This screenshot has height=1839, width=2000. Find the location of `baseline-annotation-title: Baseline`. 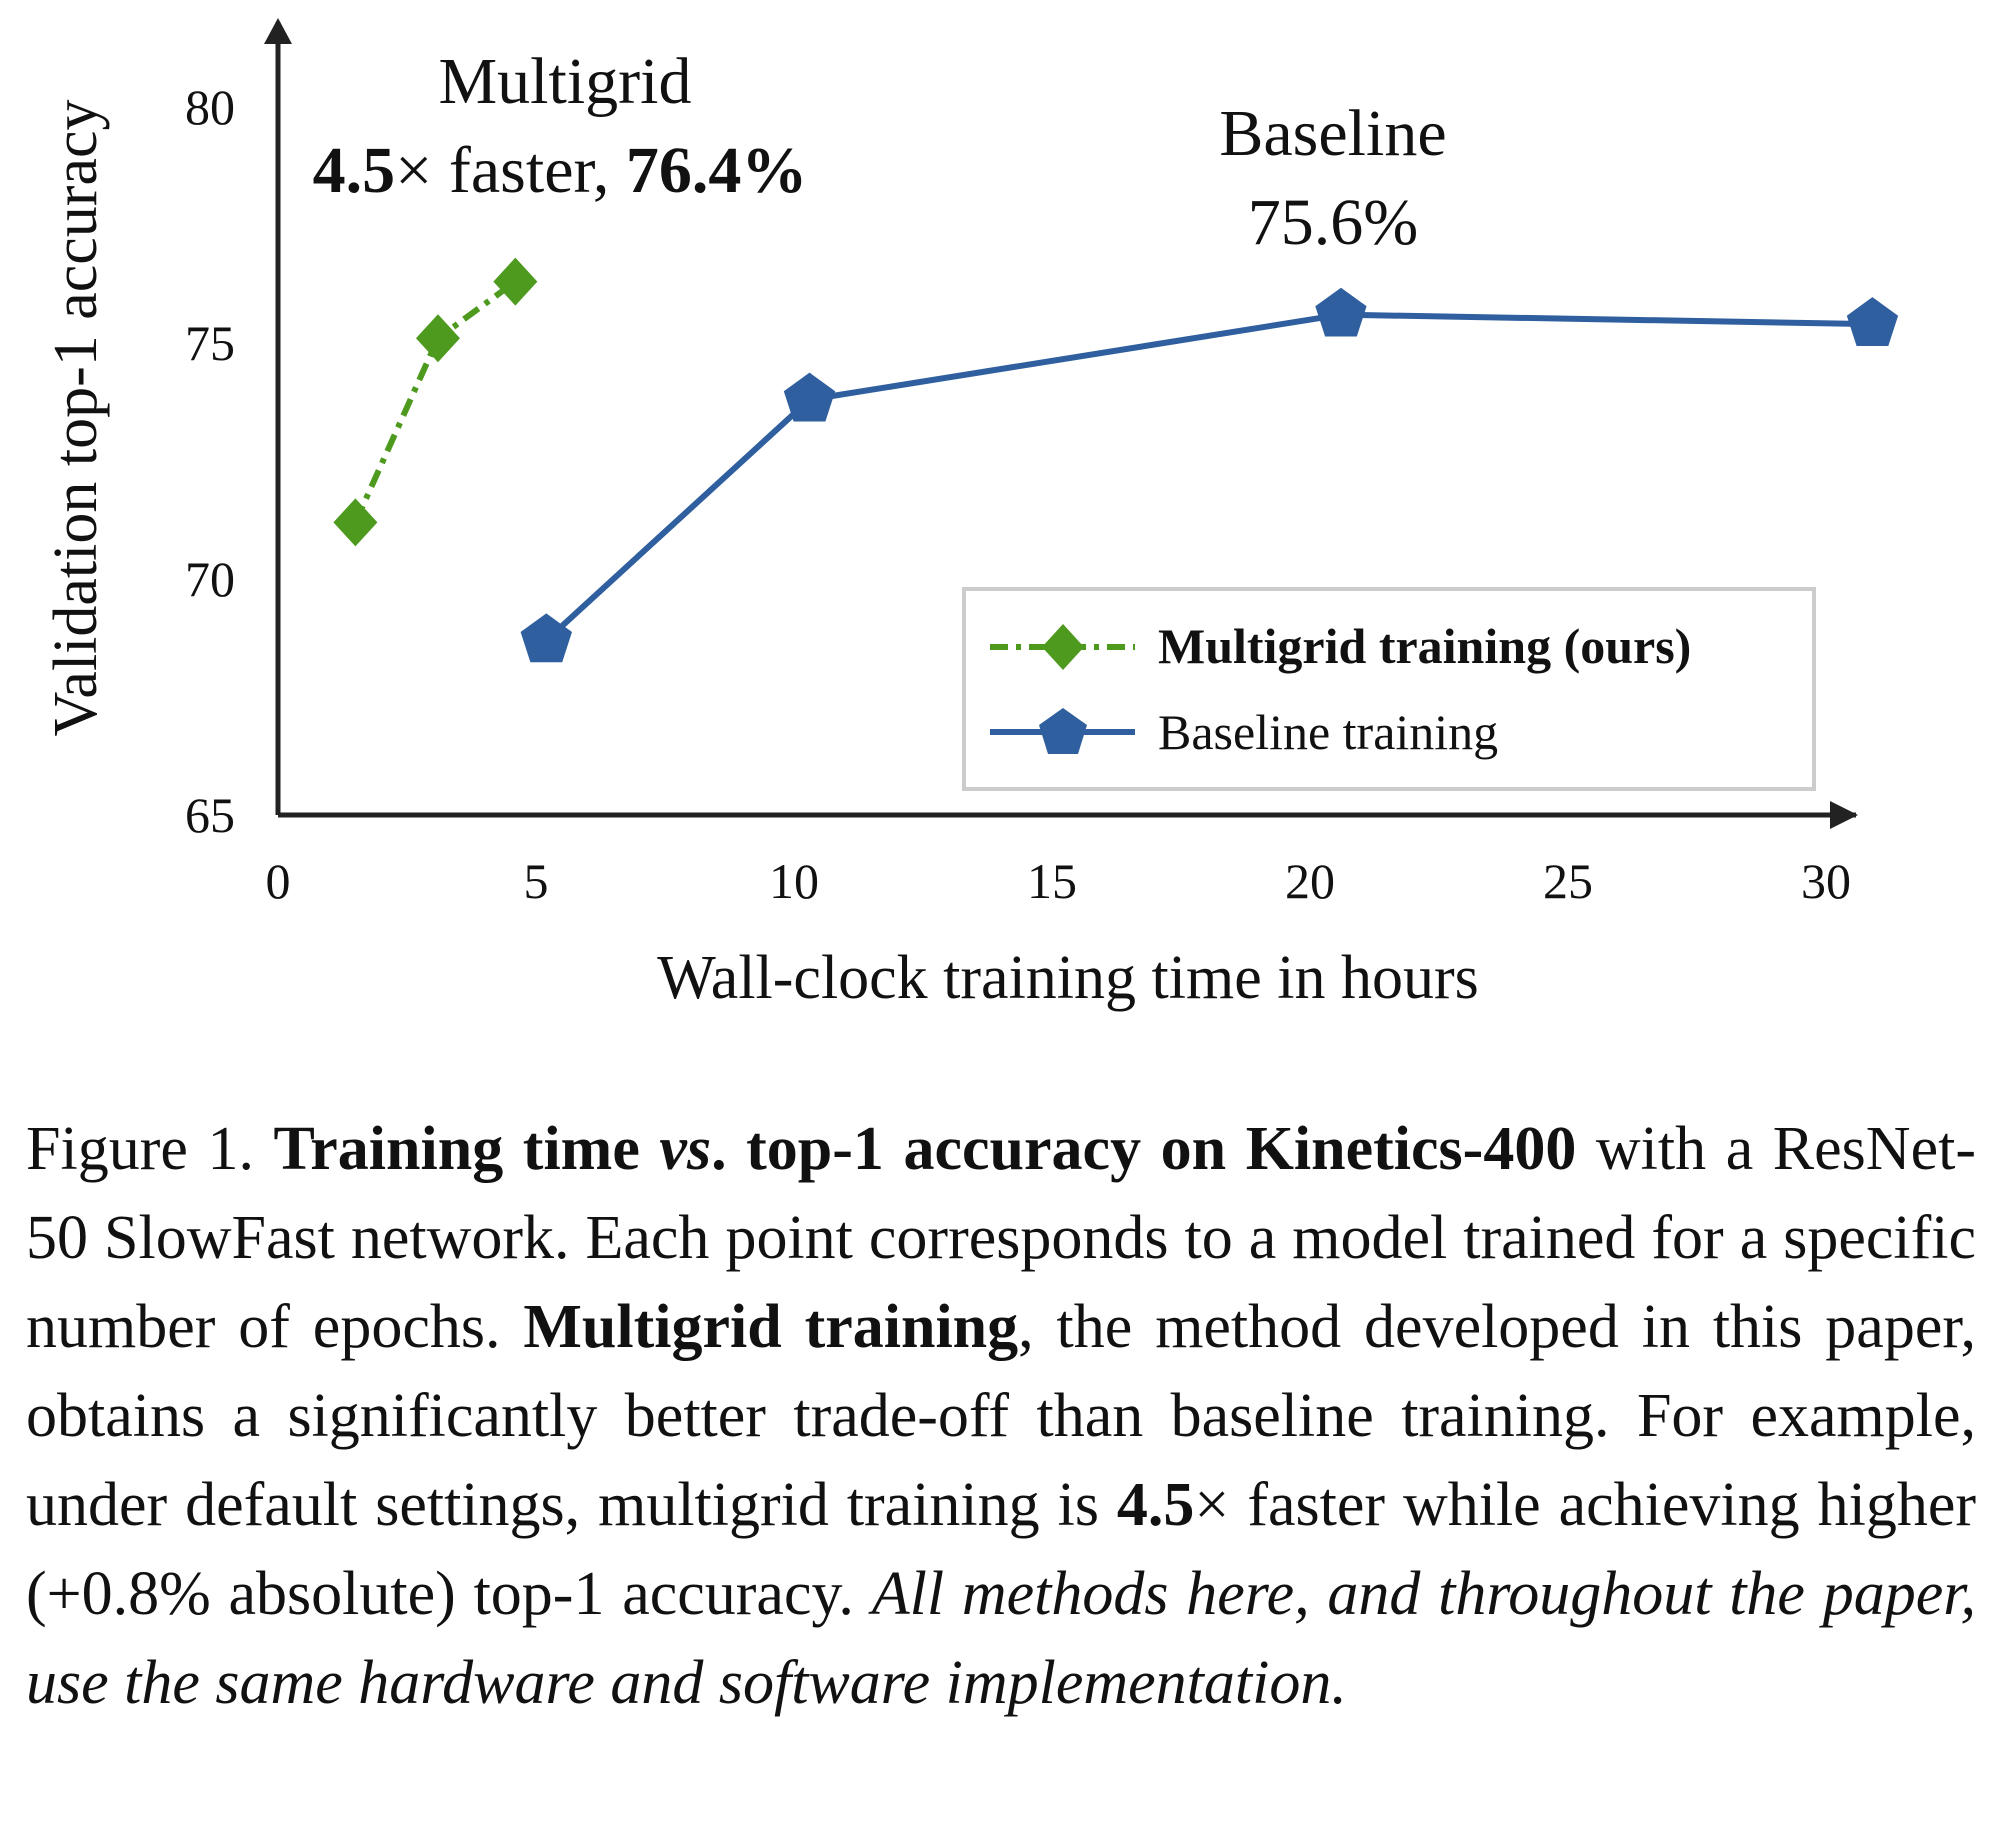

baseline-annotation-title: Baseline is located at coordinates (1332, 133).